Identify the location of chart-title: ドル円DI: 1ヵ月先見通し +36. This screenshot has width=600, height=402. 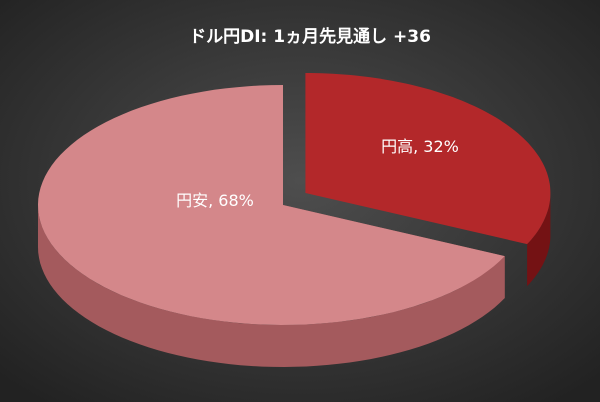
(310, 36).